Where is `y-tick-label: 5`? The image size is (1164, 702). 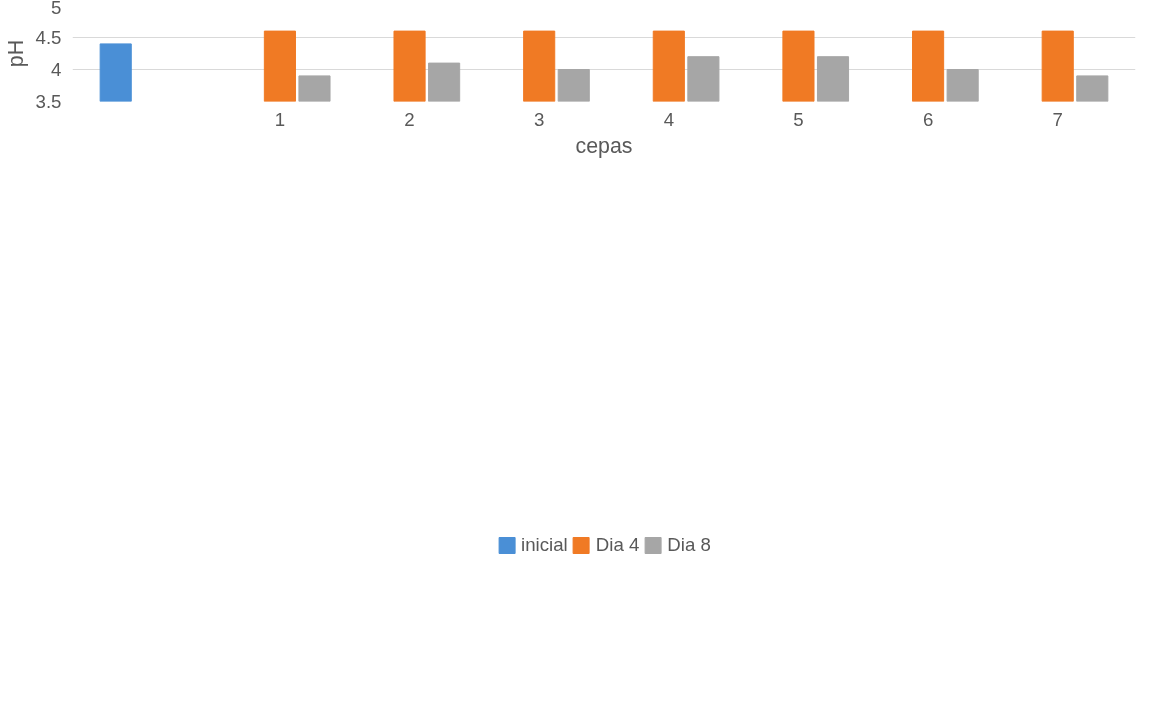 y-tick-label: 5 is located at coordinates (56, 9).